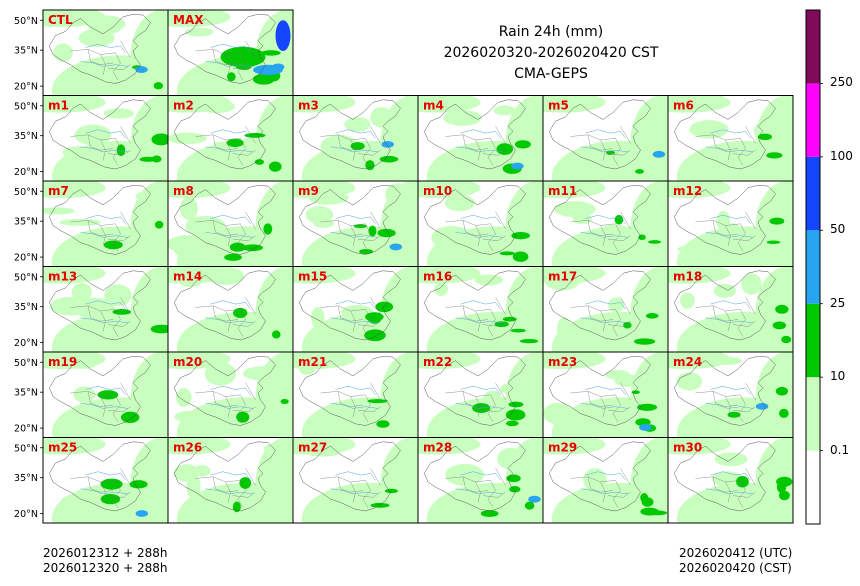 The height and width of the screenshot is (586, 860). What do you see at coordinates (26, 51) in the screenshot?
I see `lat-tick-label: 35°N` at bounding box center [26, 51].